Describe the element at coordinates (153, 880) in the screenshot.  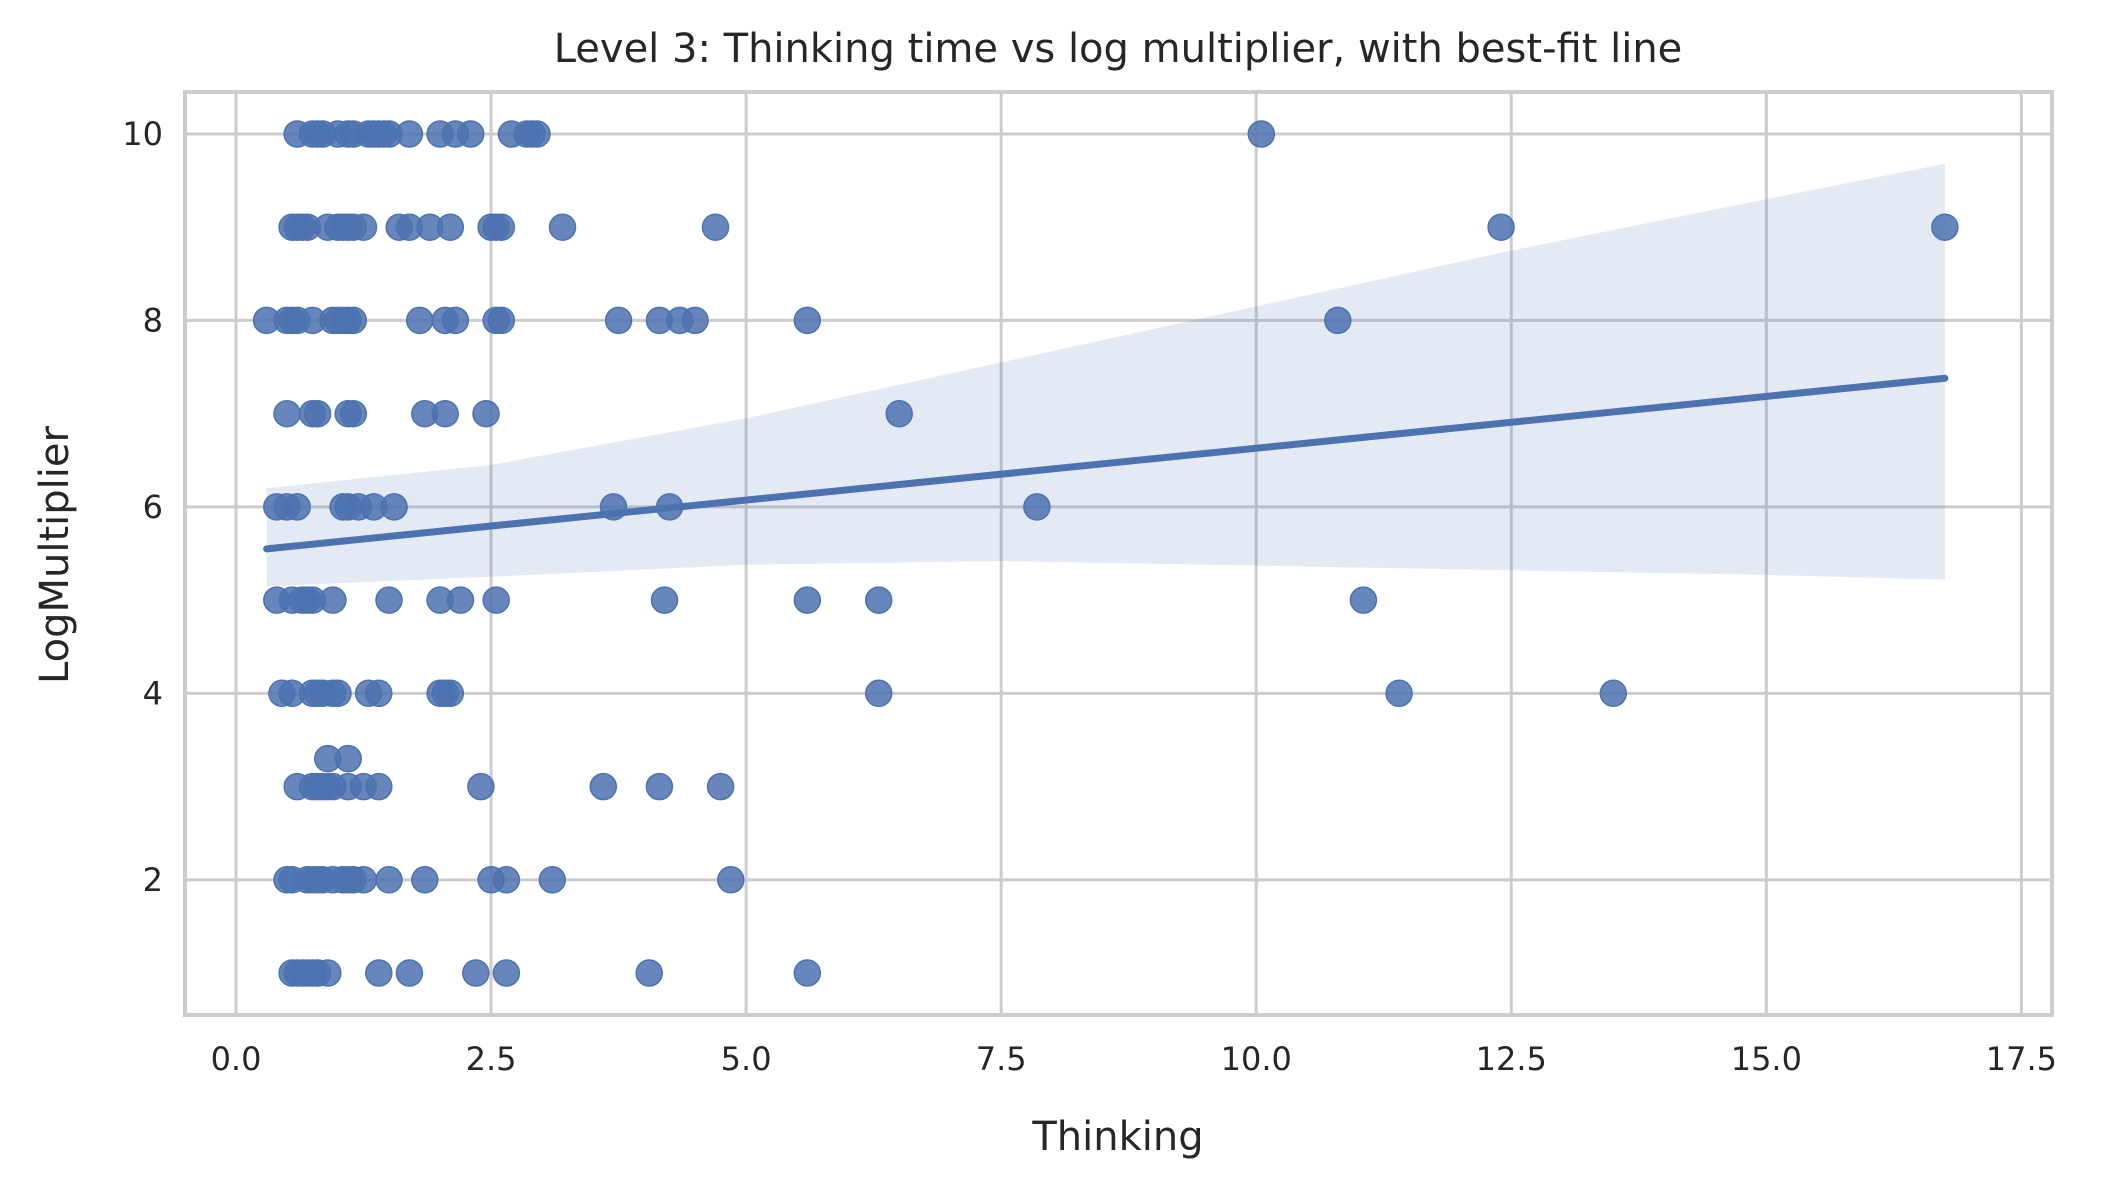
I see `y-tick-label: 2` at that location.